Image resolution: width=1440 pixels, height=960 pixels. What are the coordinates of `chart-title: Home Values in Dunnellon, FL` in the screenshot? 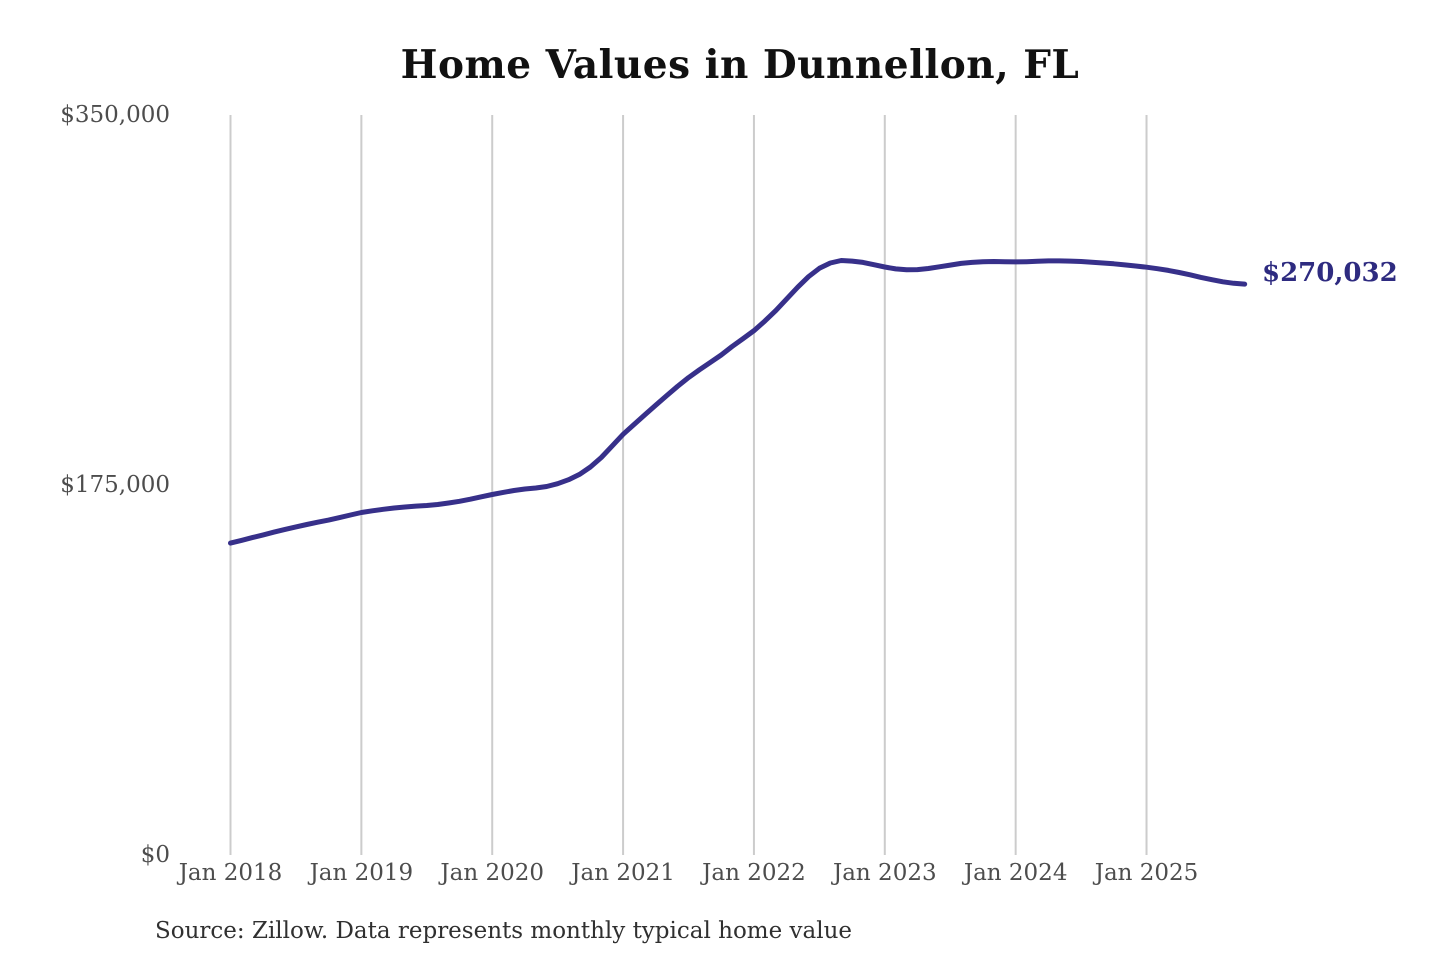 It's located at (740, 65).